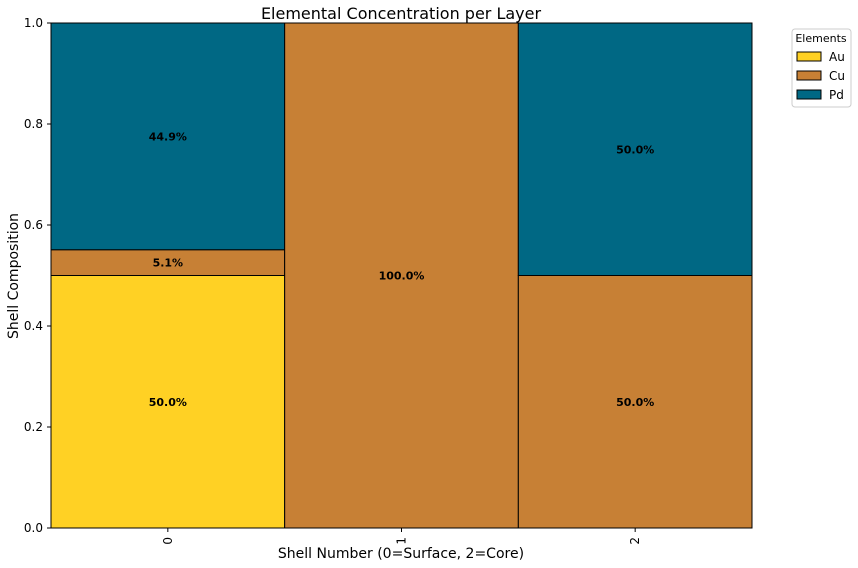  I want to click on x-axis-label: Shell Number (0=Surface, 2=Core), so click(401, 554).